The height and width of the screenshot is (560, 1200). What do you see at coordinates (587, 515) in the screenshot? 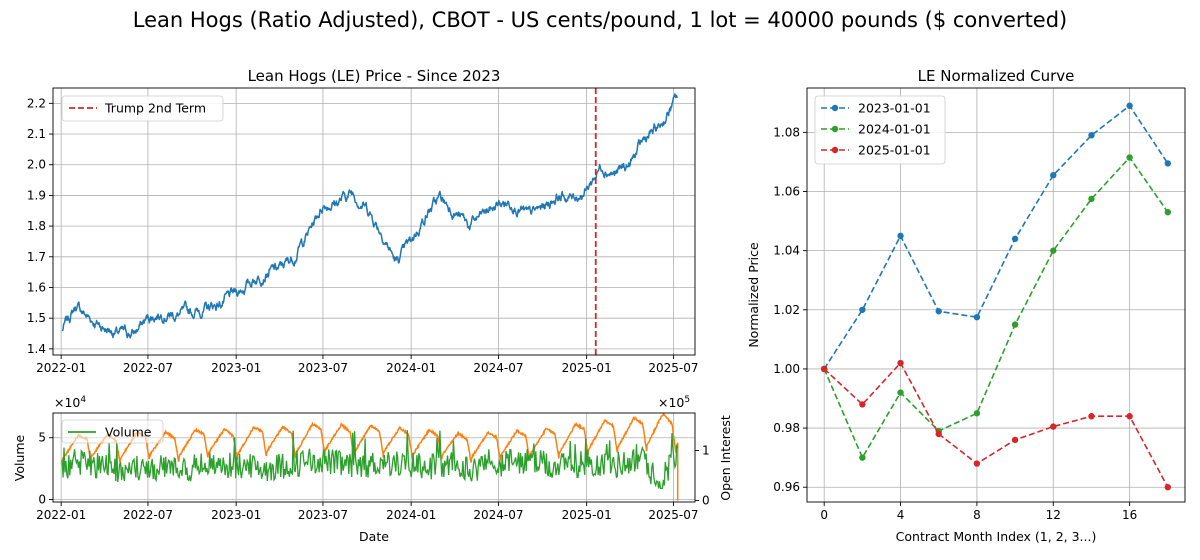
I see `volume-x-tick-label: 2025-01` at bounding box center [587, 515].